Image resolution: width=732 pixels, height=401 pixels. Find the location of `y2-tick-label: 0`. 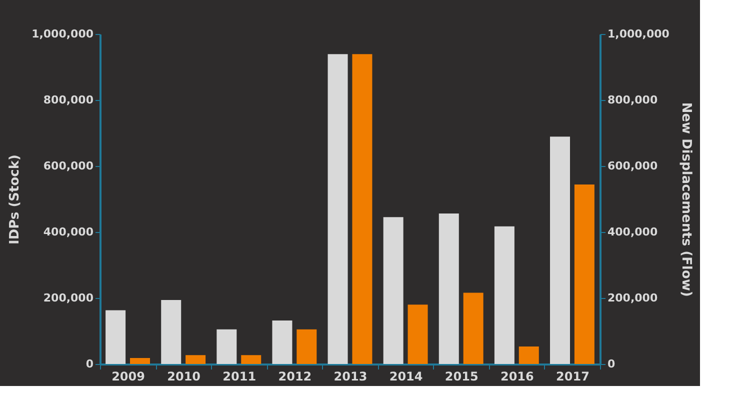

y2-tick-label: 0 is located at coordinates (612, 364).